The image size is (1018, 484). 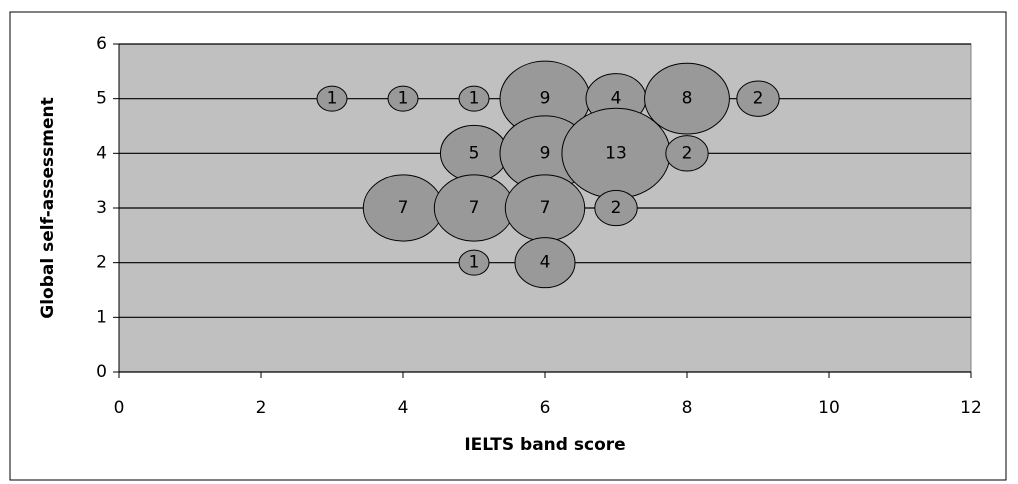 What do you see at coordinates (616, 153) in the screenshot?
I see `data-label: 13` at bounding box center [616, 153].